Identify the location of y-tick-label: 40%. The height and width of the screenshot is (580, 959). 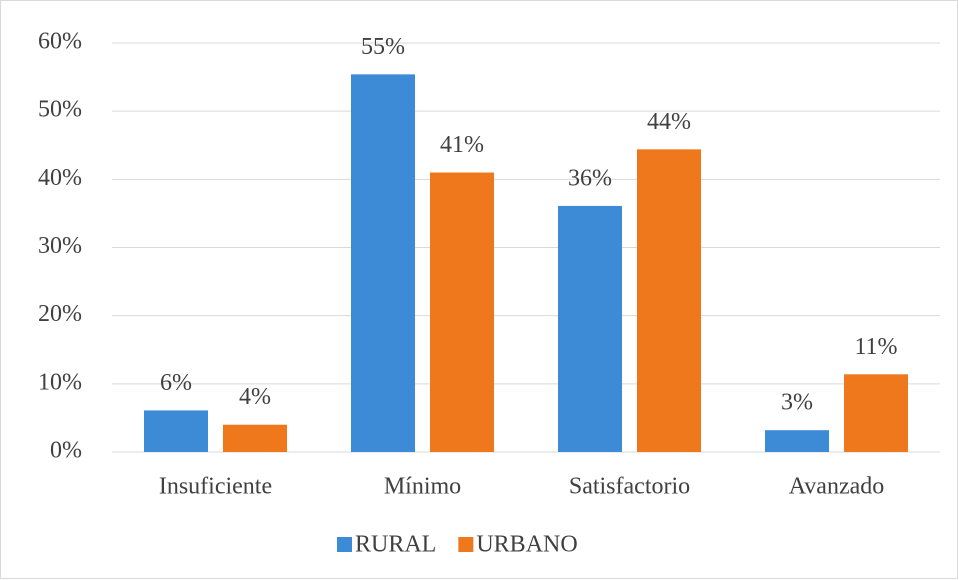
(60, 178).